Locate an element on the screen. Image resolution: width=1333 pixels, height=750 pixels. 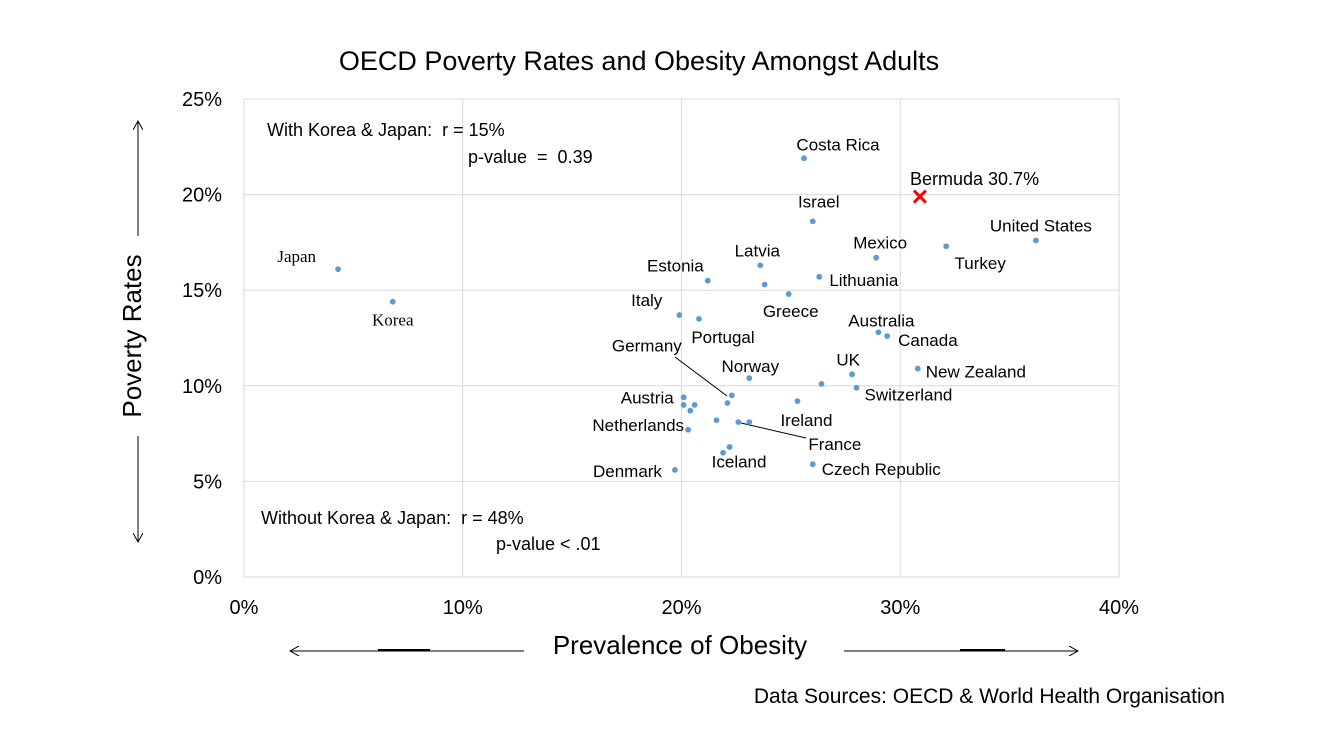
point-label: Germany is located at coordinates (647, 345).